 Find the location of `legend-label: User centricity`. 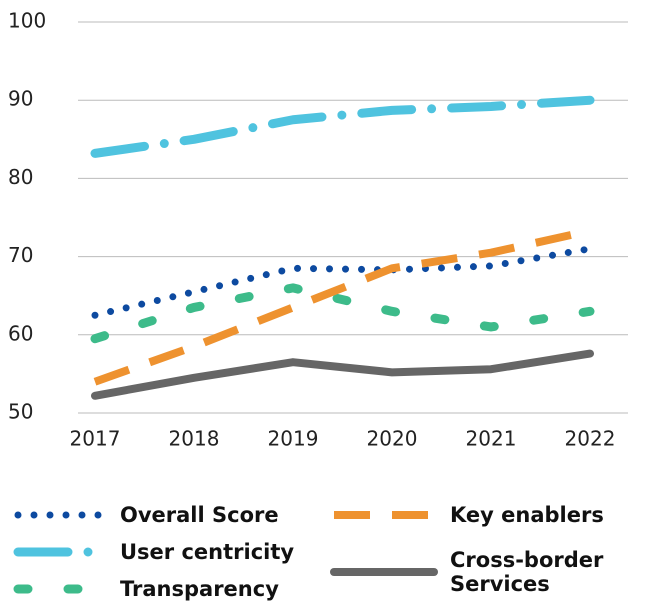

legend-label: User centricity is located at coordinates (207, 552).